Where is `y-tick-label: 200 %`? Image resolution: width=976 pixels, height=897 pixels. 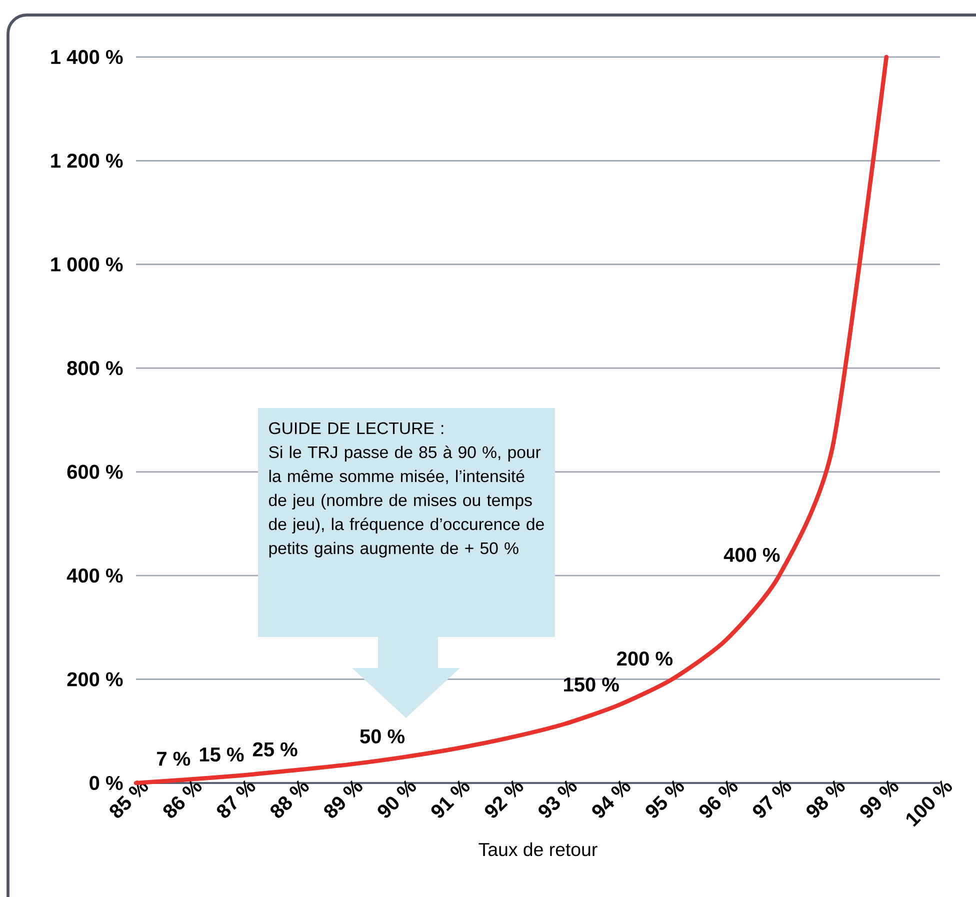 y-tick-label: 200 % is located at coordinates (95, 679).